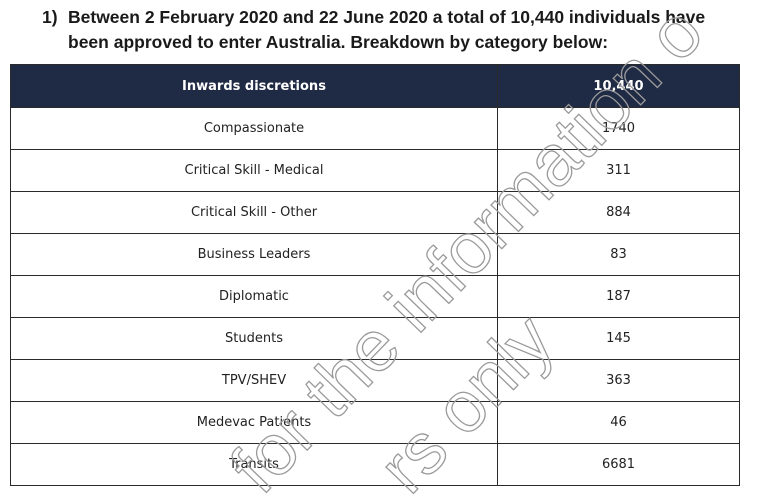  What do you see at coordinates (254, 170) in the screenshot?
I see `row-label: Critical Skill - Medical` at bounding box center [254, 170].